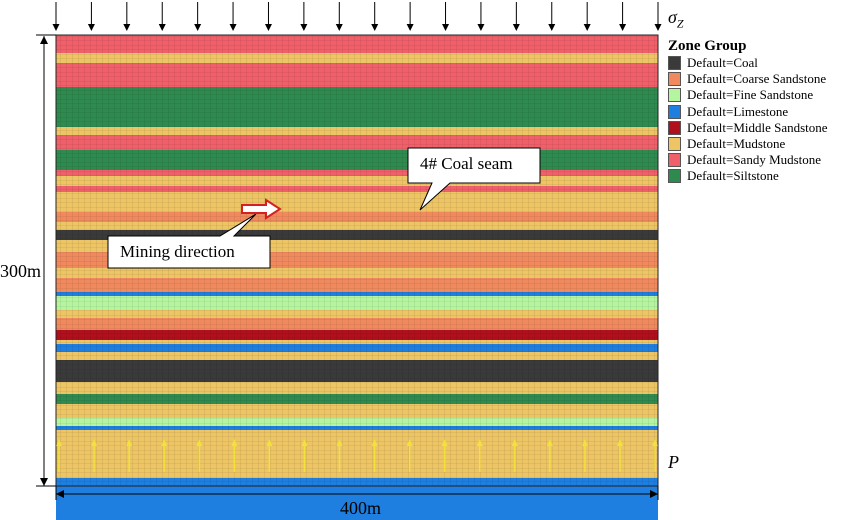 This screenshot has height=520, width=858. What do you see at coordinates (757, 127) in the screenshot?
I see `legend-label: Default=Middle Sandstone` at bounding box center [757, 127].